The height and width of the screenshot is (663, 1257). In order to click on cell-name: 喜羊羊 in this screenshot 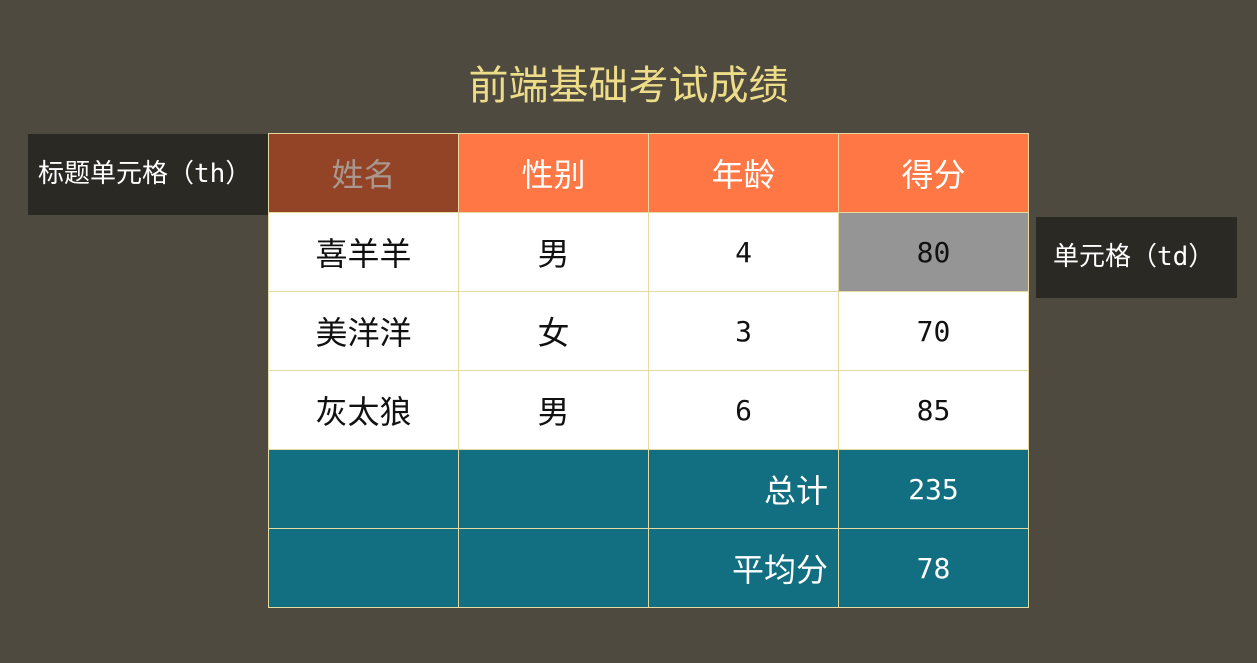, I will do `click(363, 252)`.